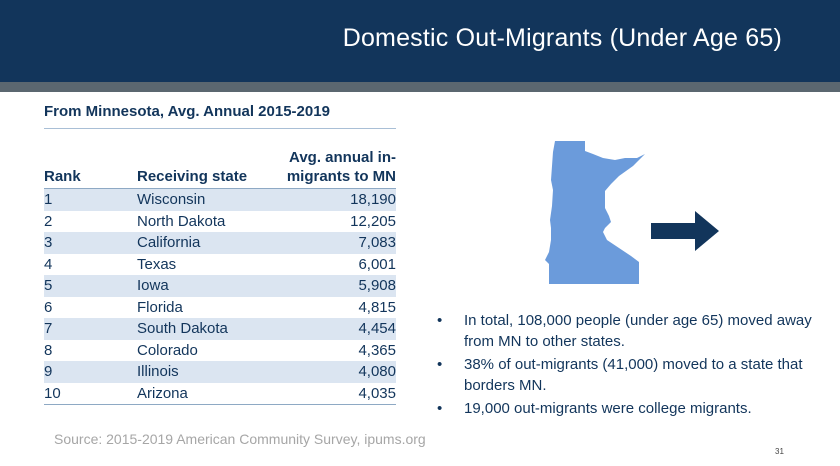 Image resolution: width=840 pixels, height=466 pixels. Describe the element at coordinates (207, 372) in the screenshot. I see `state-cell: Illinois` at that location.